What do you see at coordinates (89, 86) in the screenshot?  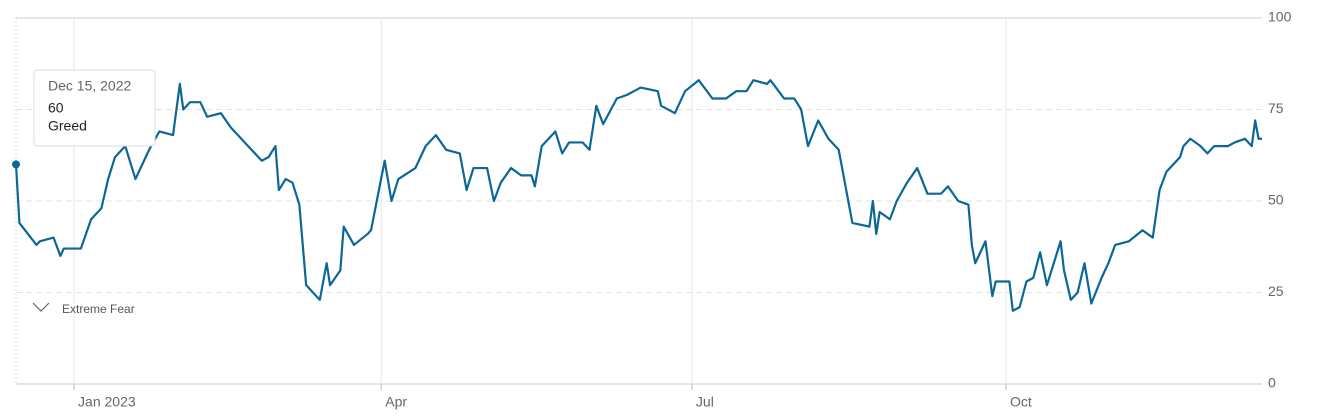 I see `tooltip-date: Dec 15, 2022` at bounding box center [89, 86].